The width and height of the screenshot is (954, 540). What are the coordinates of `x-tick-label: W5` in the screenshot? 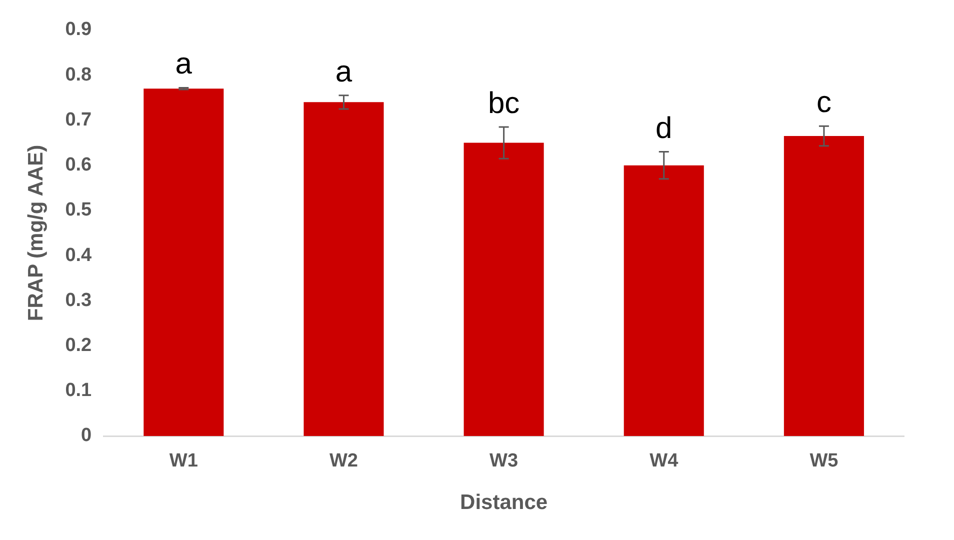 It's located at (824, 461).